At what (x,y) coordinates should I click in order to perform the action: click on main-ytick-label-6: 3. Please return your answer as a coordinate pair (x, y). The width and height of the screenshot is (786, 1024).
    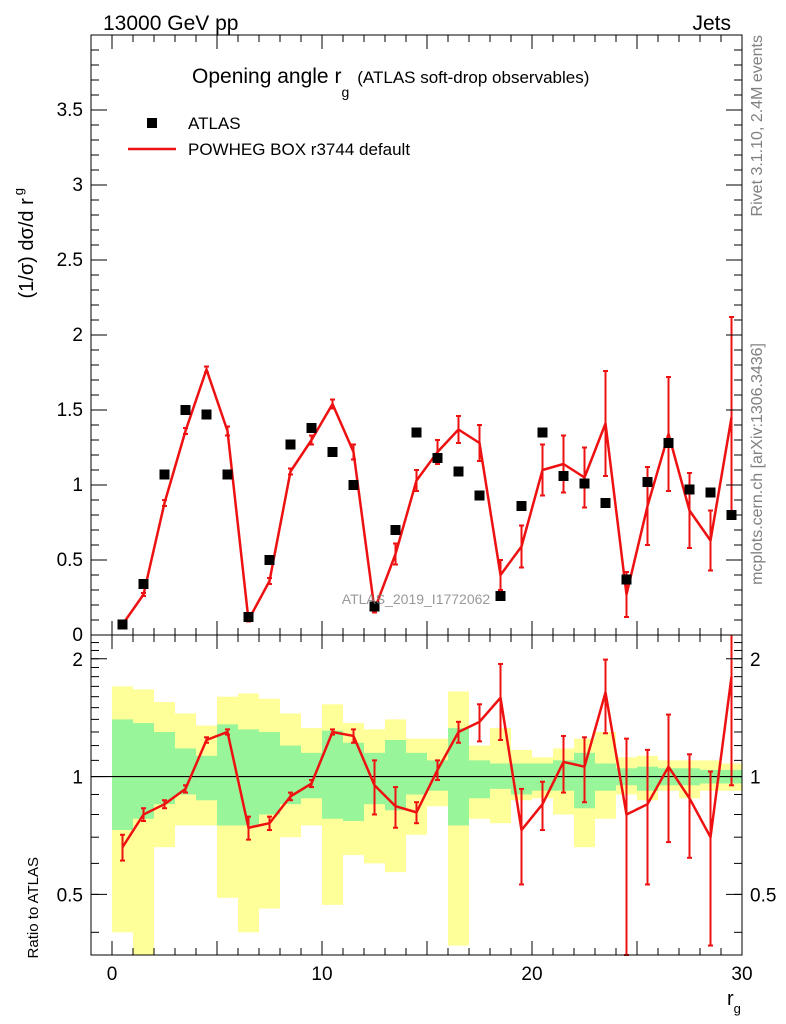
    Looking at the image, I should click on (77, 185).